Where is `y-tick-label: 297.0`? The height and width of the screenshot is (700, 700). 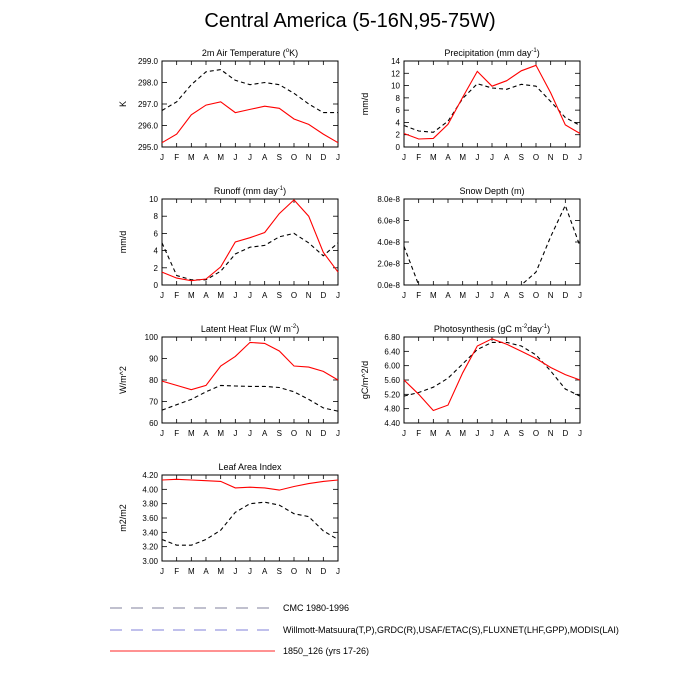
y-tick-label: 297.0 is located at coordinates (148, 104).